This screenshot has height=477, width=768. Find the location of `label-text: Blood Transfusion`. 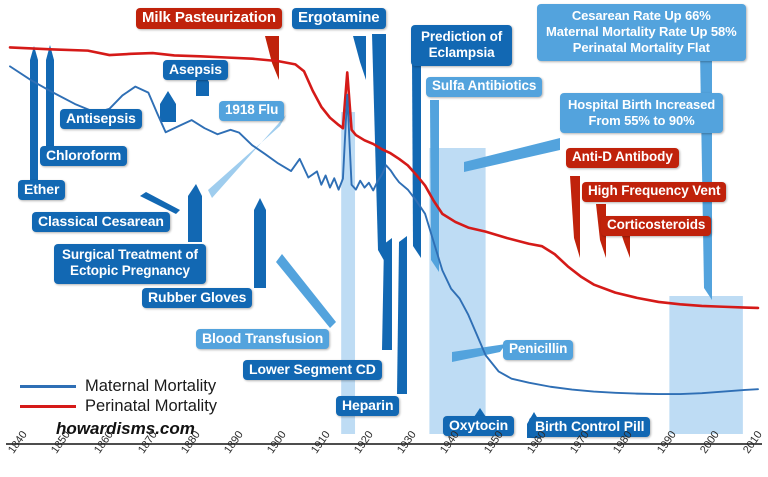

label-text: Blood Transfusion is located at coordinates (263, 338).